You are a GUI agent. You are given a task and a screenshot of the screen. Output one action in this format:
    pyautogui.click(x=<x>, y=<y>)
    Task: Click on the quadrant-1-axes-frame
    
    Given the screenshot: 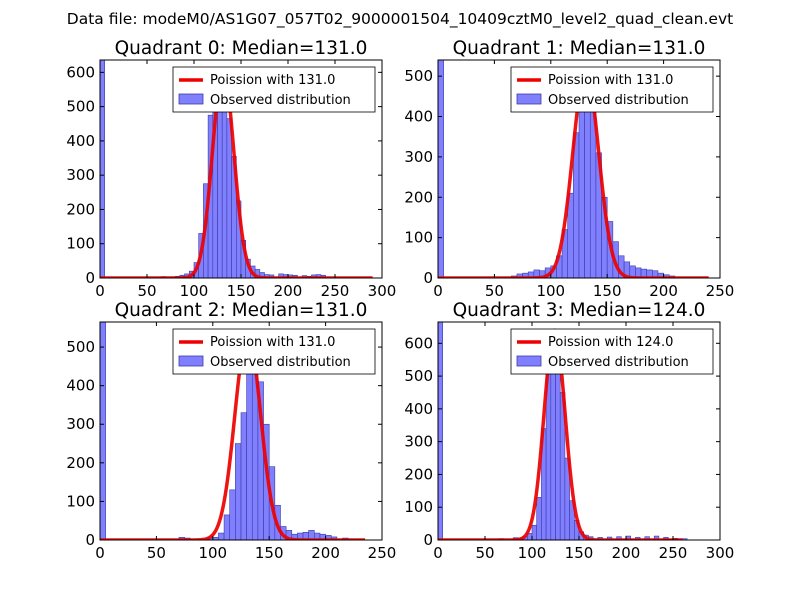 What is the action you would take?
    pyautogui.click(x=579, y=169)
    